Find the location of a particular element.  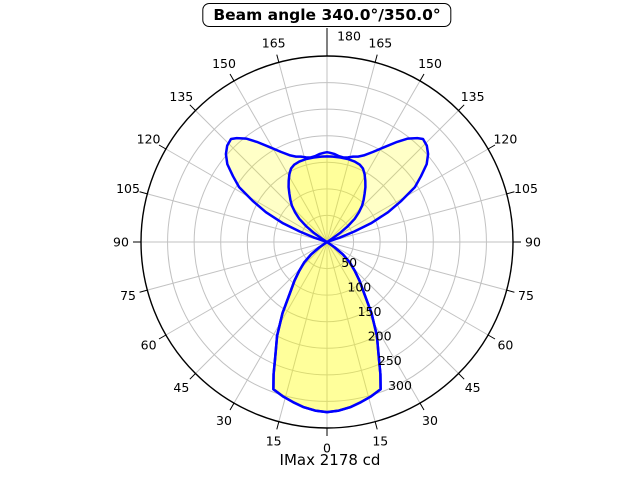

chart-title-box: Beam angle 340.0°/350.0° is located at coordinates (327, 15).